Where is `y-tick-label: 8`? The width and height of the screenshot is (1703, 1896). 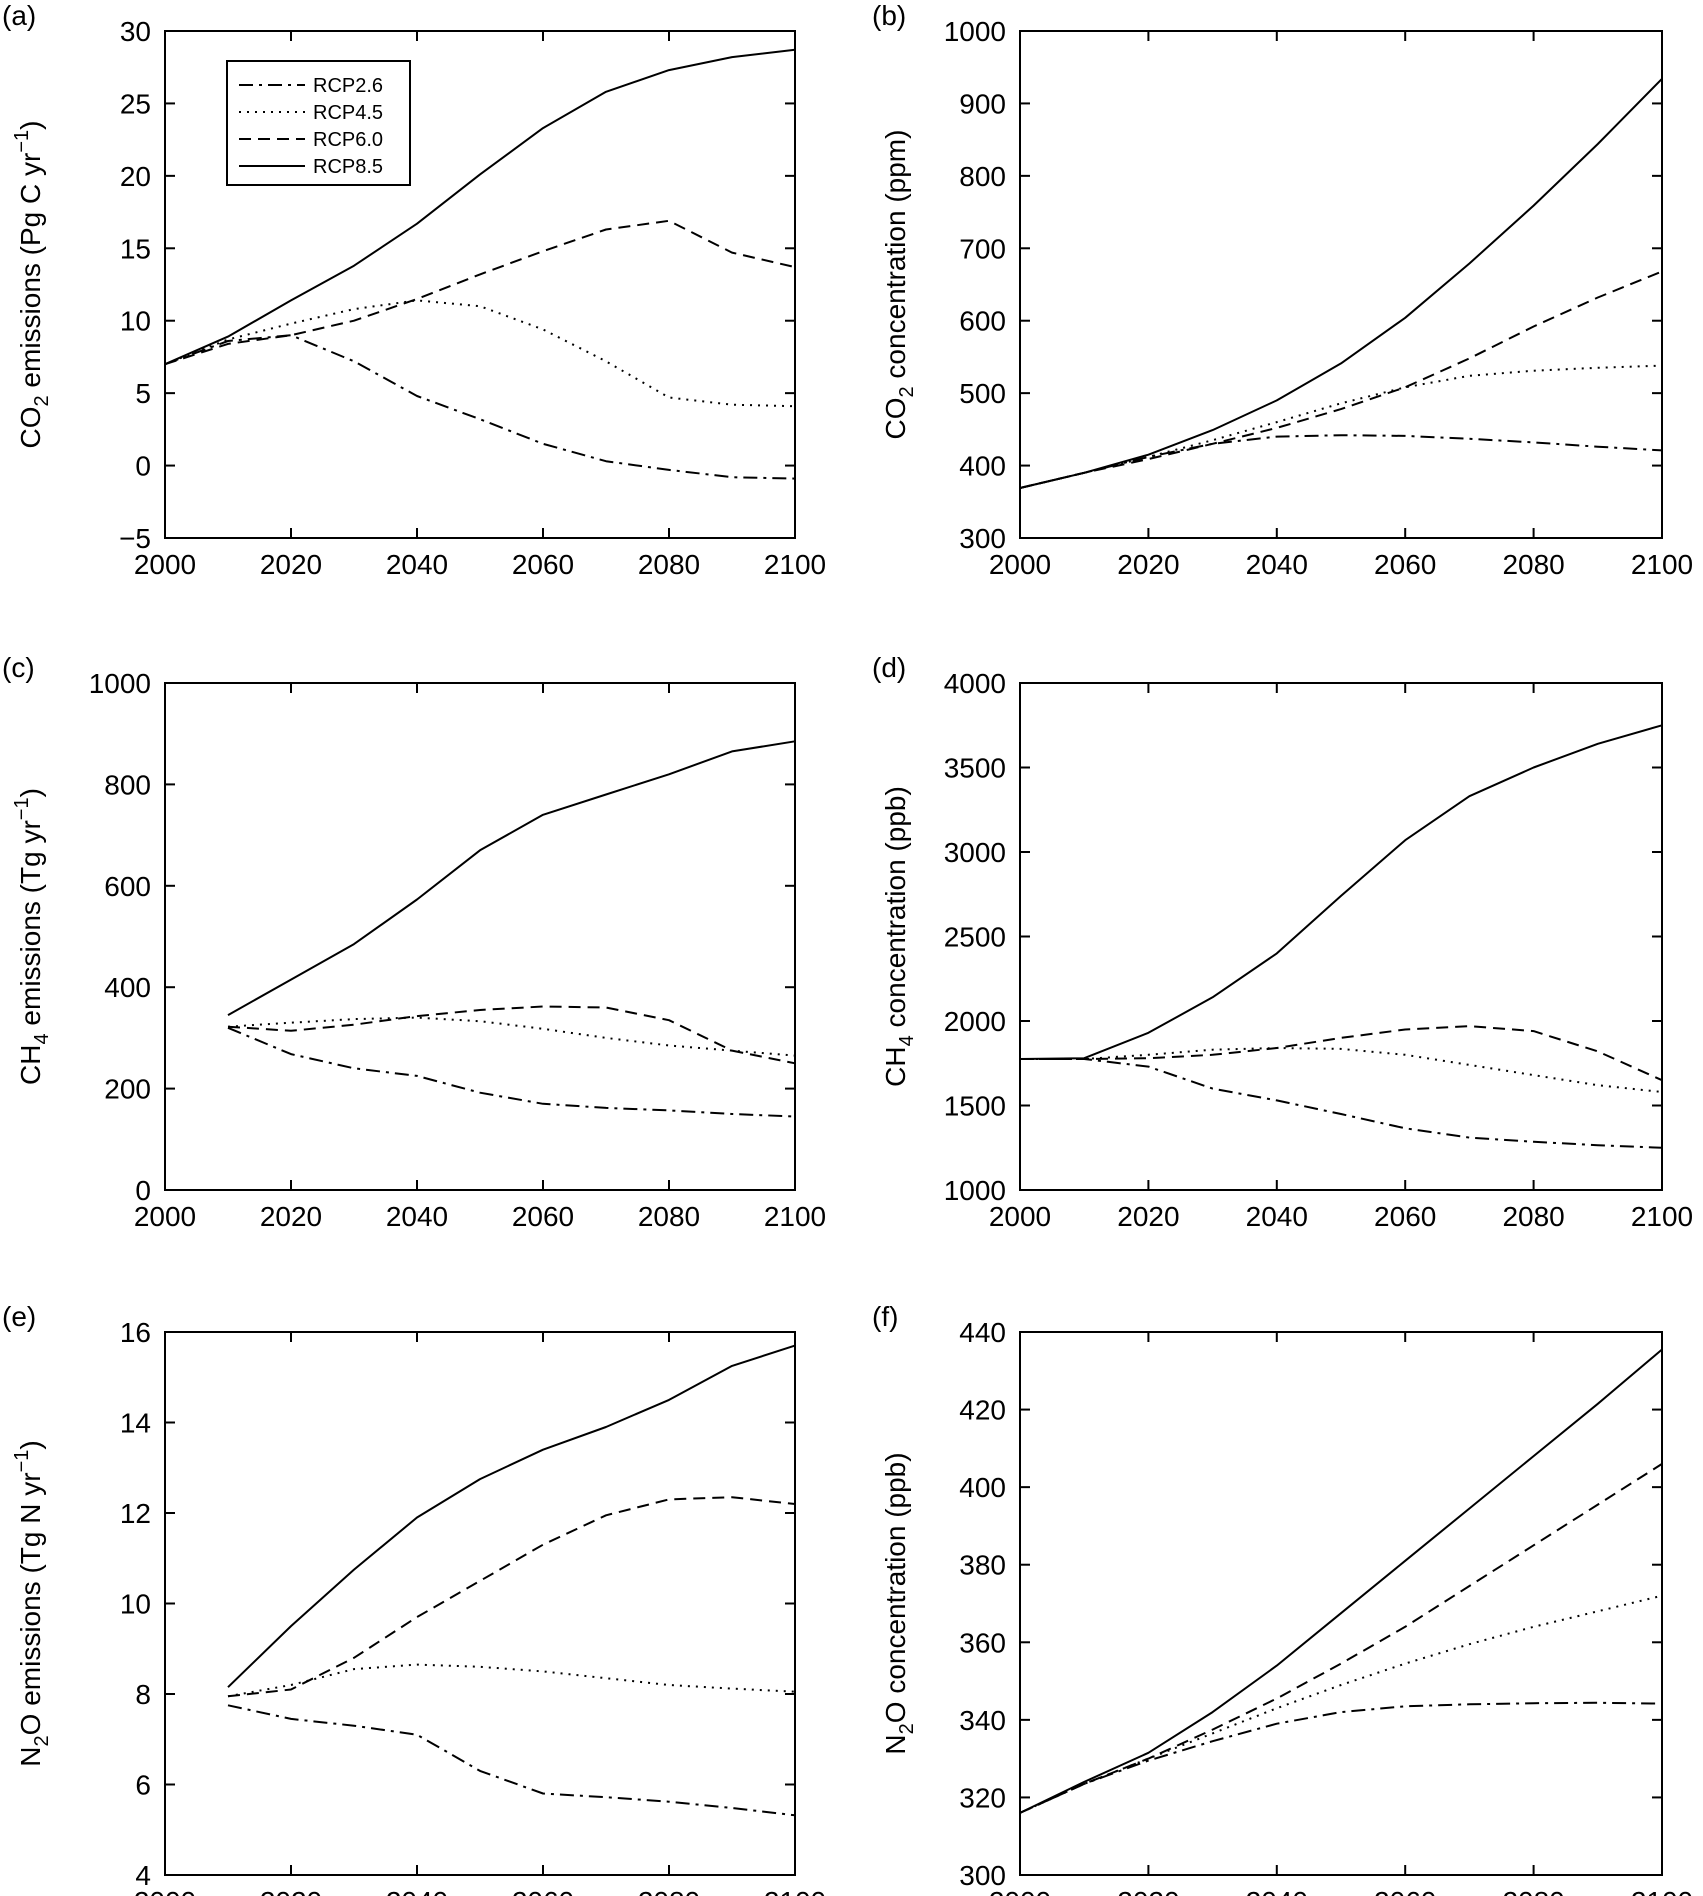 y-tick-label: 8 is located at coordinates (143, 1694).